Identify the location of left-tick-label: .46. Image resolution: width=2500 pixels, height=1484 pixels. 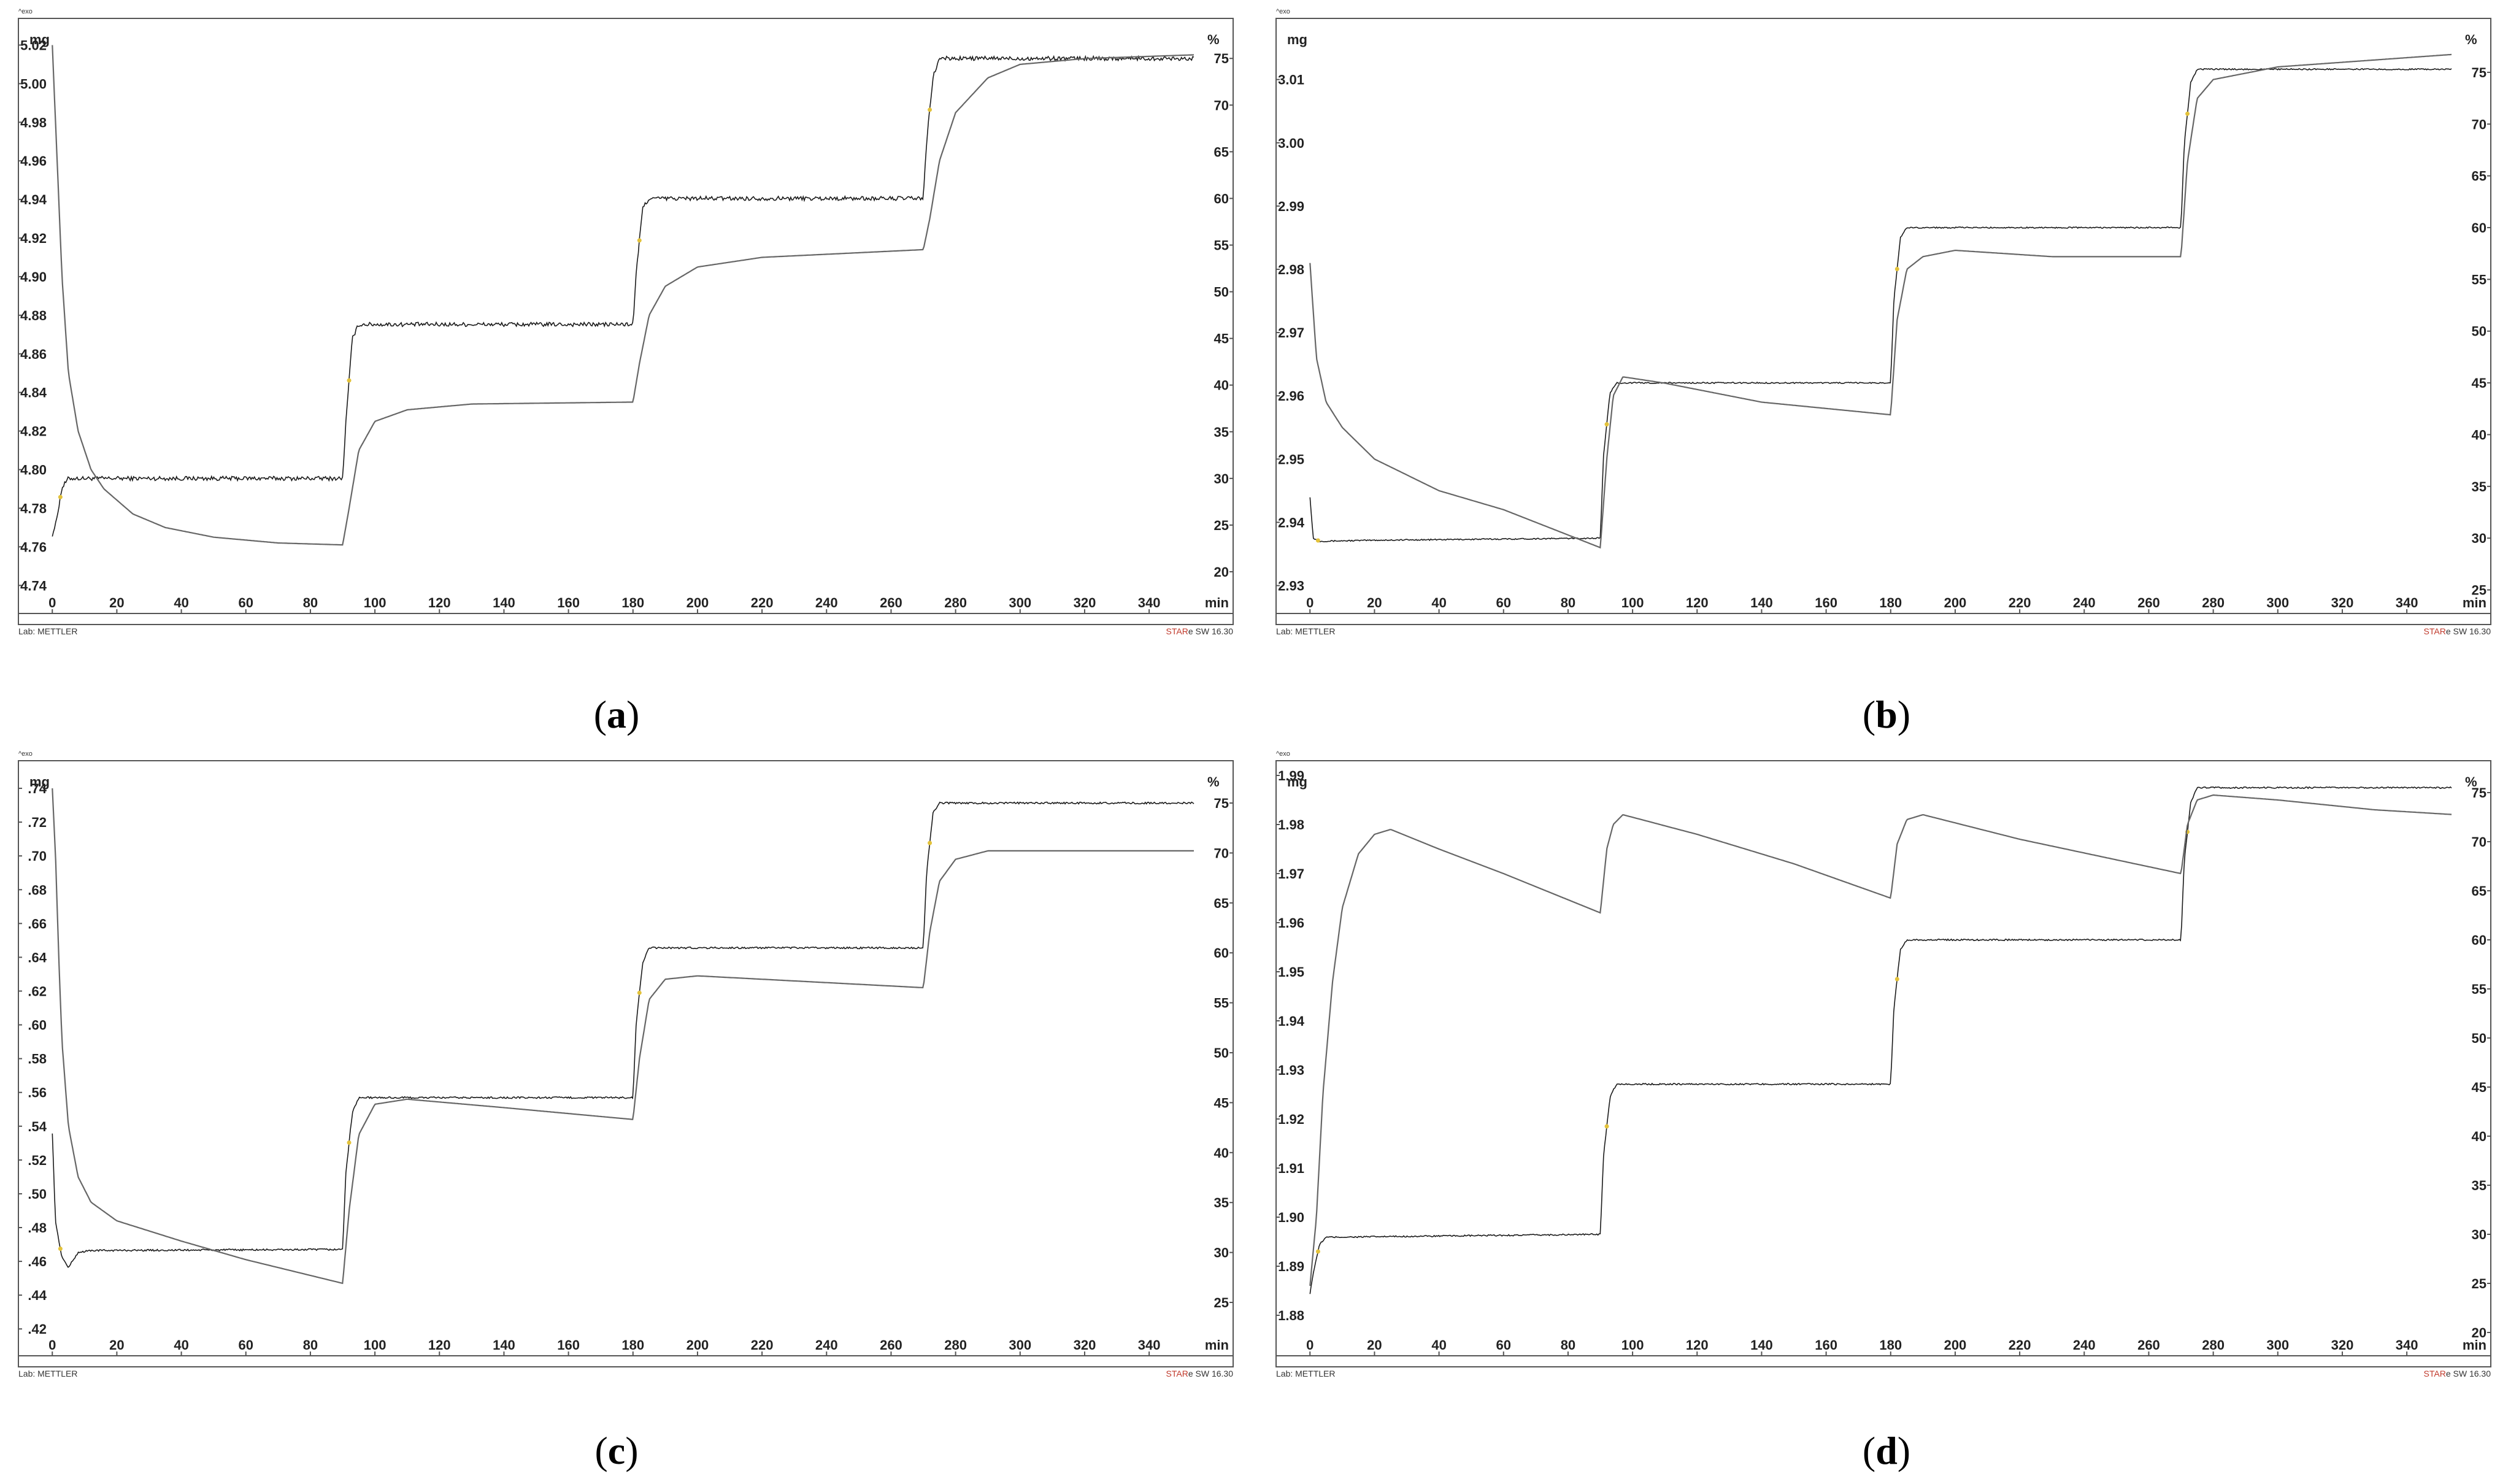
(37, 1262).